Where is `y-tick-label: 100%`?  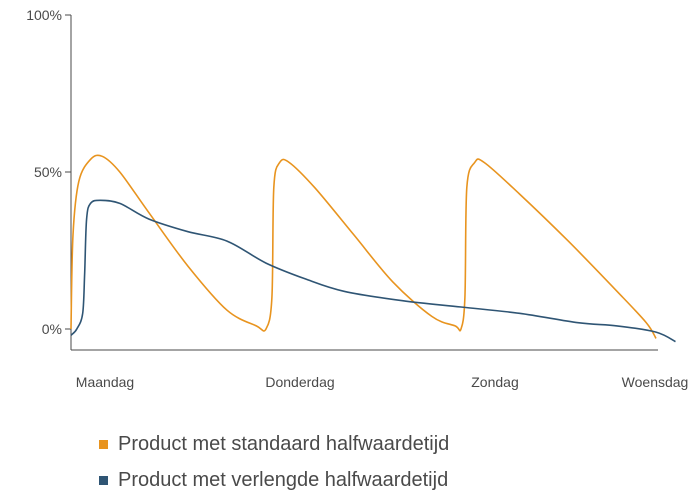
y-tick-label: 100% is located at coordinates (44, 15).